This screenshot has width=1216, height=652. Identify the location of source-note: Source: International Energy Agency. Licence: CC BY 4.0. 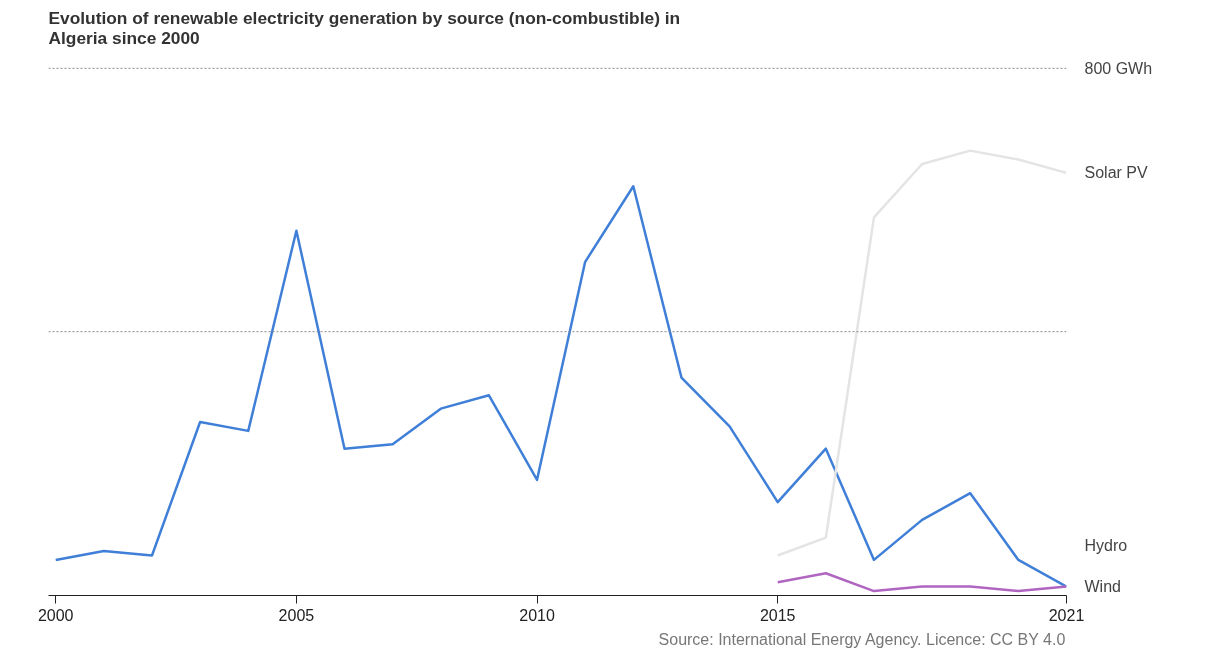
(862, 639).